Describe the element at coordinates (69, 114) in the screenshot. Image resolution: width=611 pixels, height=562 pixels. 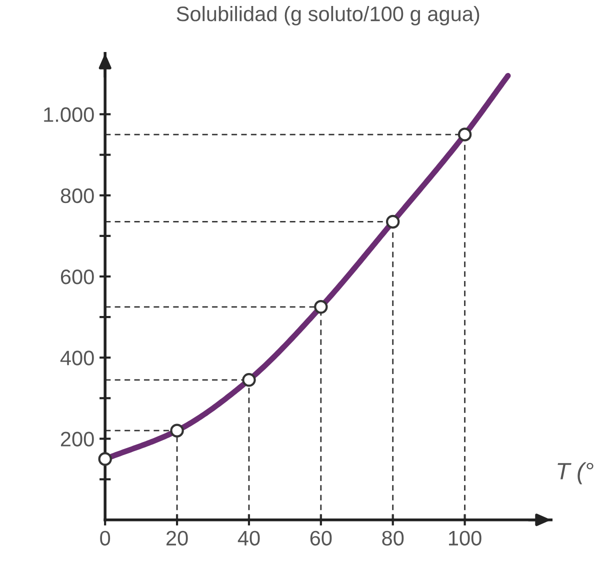
I see `y-tick-label: 1.000` at that location.